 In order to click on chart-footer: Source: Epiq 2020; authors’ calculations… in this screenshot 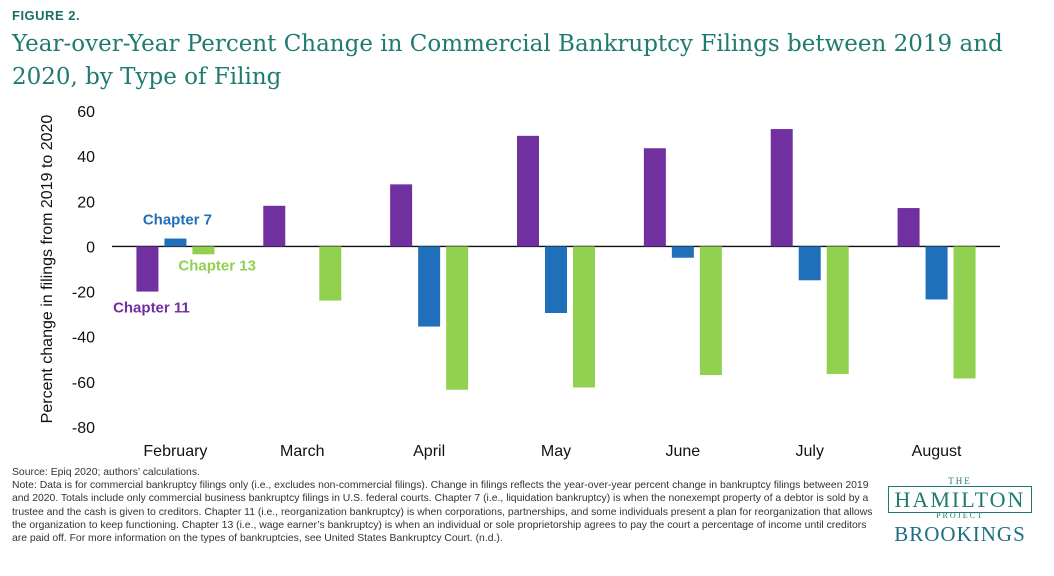, I will do `click(447, 505)`.